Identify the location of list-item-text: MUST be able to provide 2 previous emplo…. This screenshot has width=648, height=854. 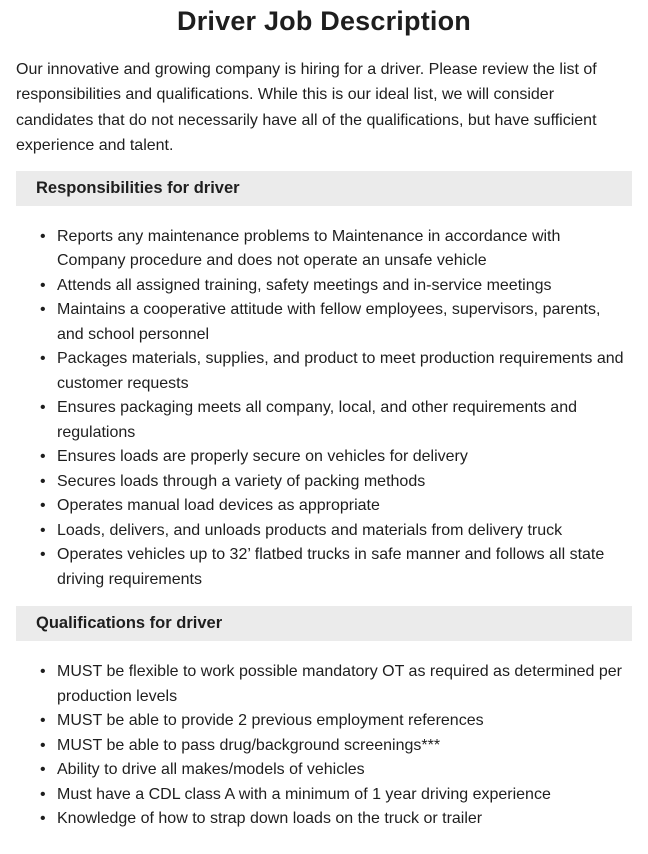
(270, 721).